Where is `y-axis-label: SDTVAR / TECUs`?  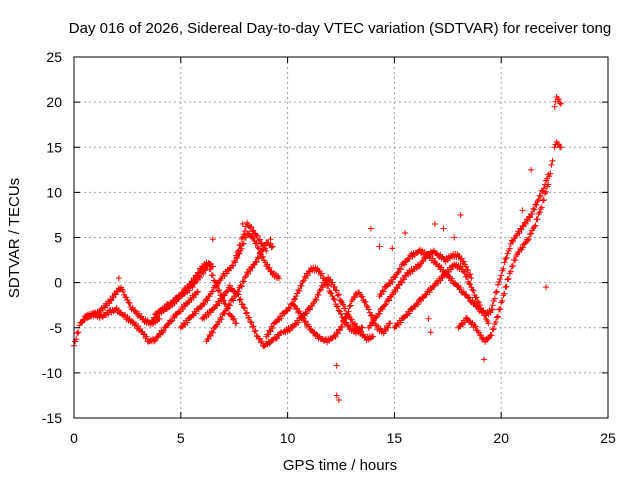 y-axis-label: SDTVAR / TECUs is located at coordinates (14, 238).